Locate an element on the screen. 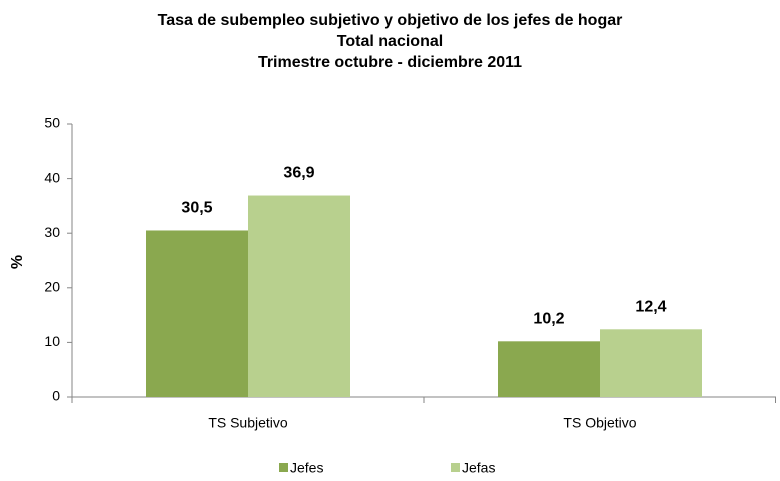  value-label: 36,9 is located at coordinates (298, 173).